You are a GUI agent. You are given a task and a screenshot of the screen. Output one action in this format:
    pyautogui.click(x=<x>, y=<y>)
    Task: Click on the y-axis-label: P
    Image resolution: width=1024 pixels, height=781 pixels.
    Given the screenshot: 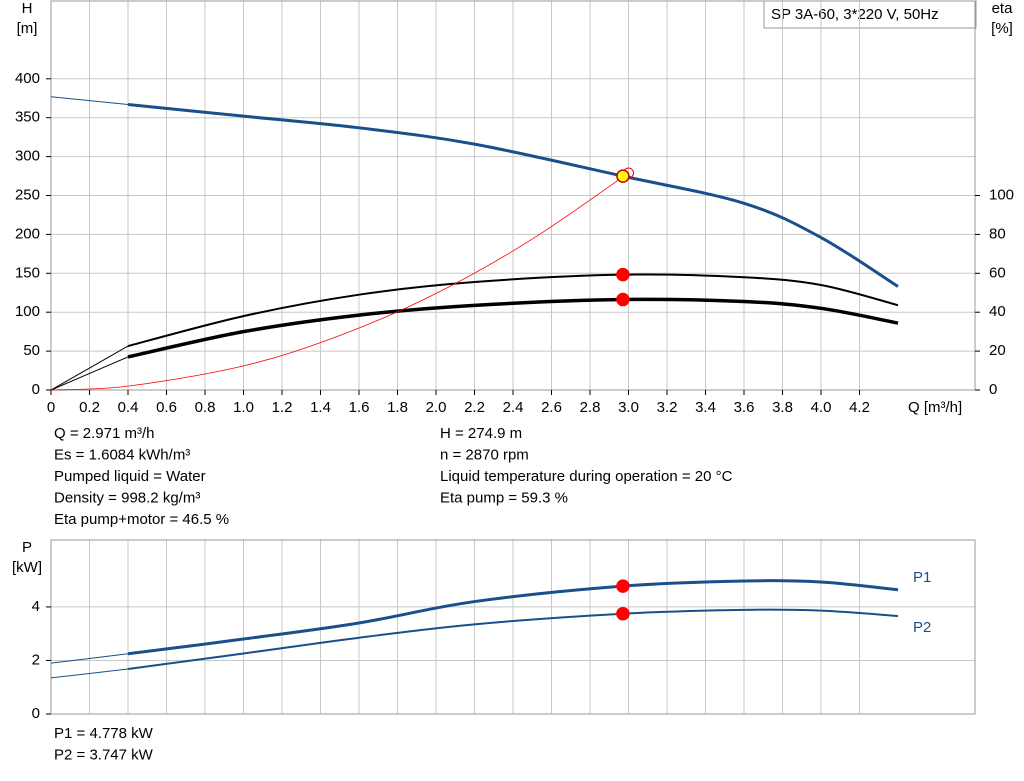 What is the action you would take?
    pyautogui.click(x=27, y=547)
    